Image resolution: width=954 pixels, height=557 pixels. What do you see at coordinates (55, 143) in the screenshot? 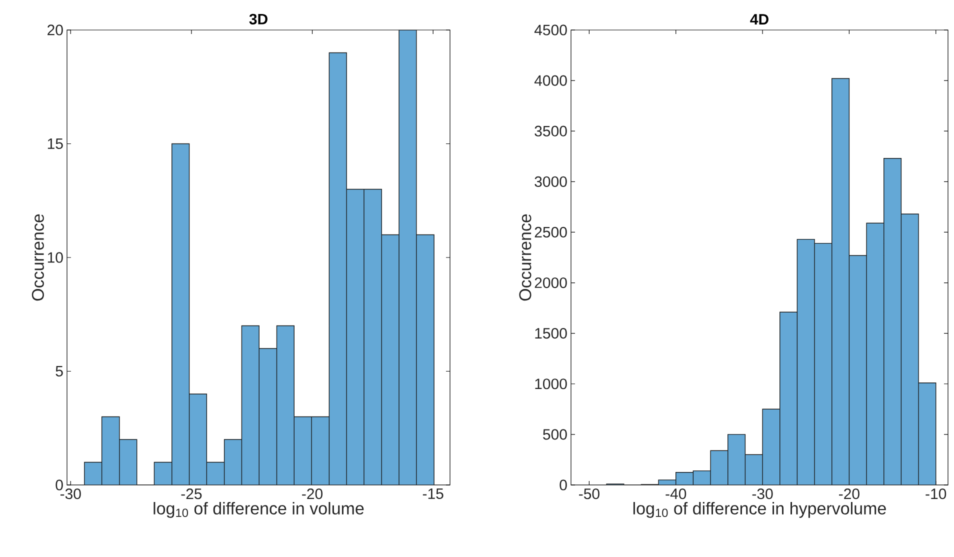
I see `y-tick-label: 15` at bounding box center [55, 143].